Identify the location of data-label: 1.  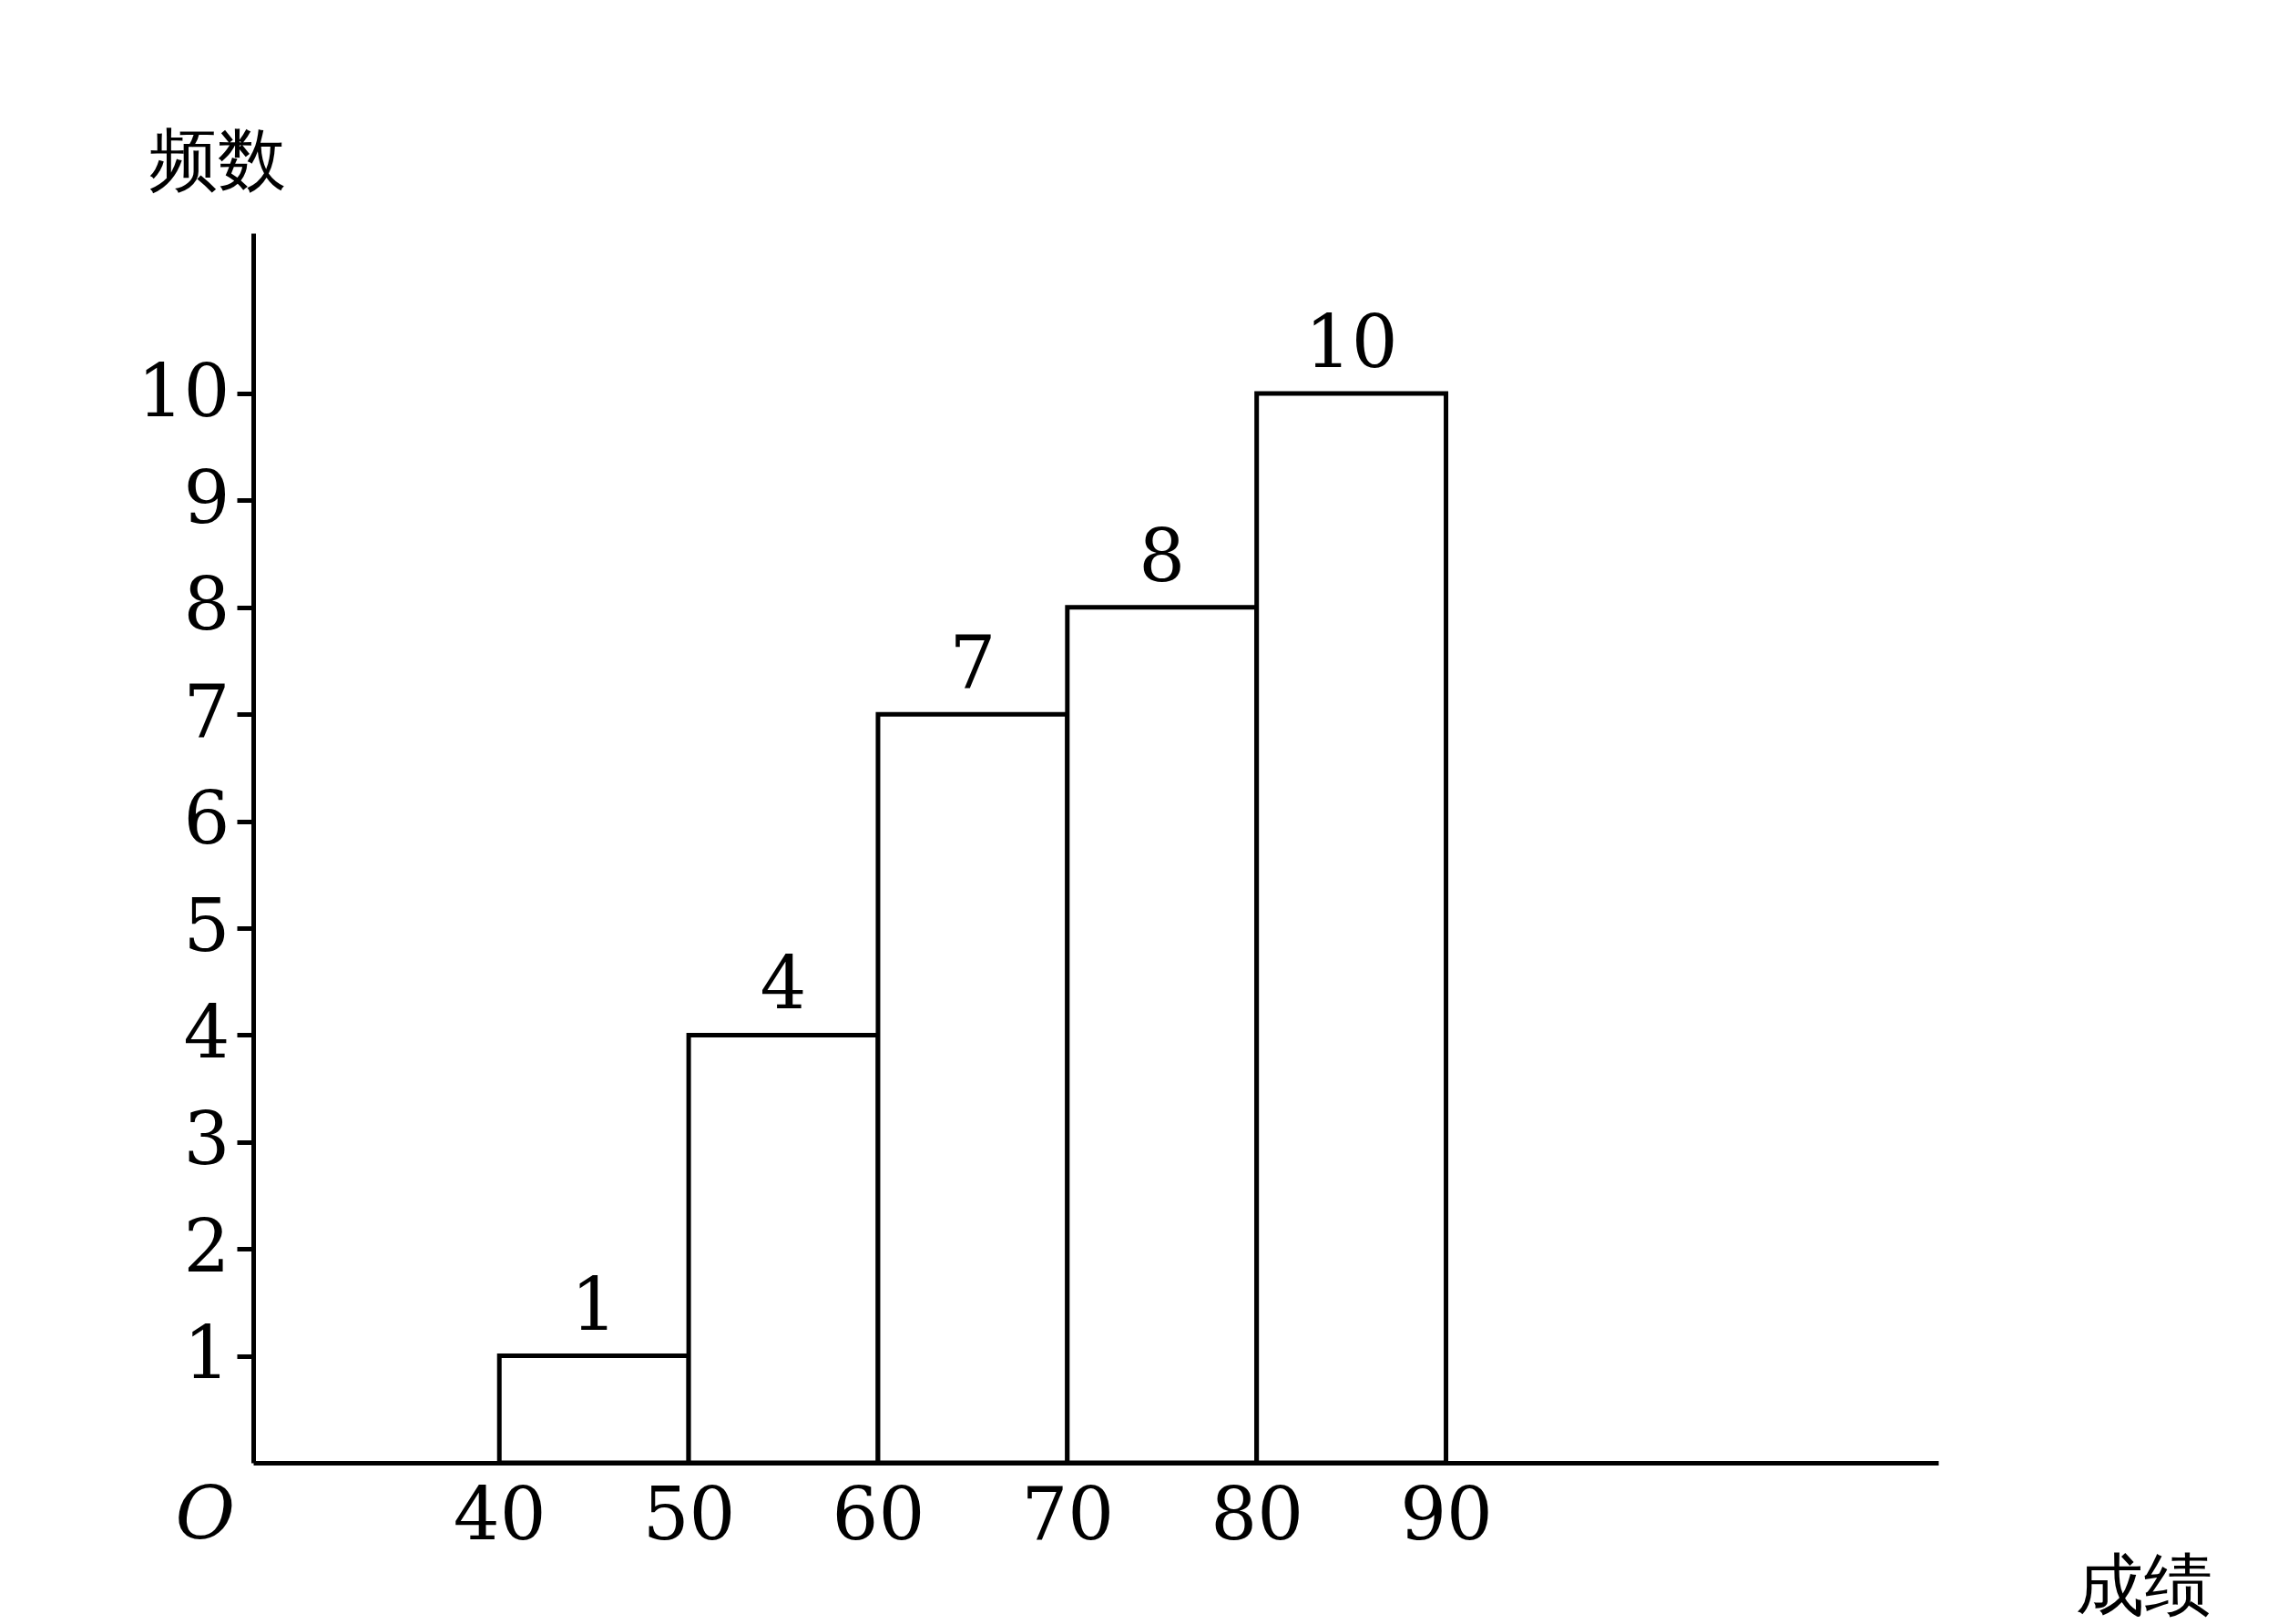
(594, 1304).